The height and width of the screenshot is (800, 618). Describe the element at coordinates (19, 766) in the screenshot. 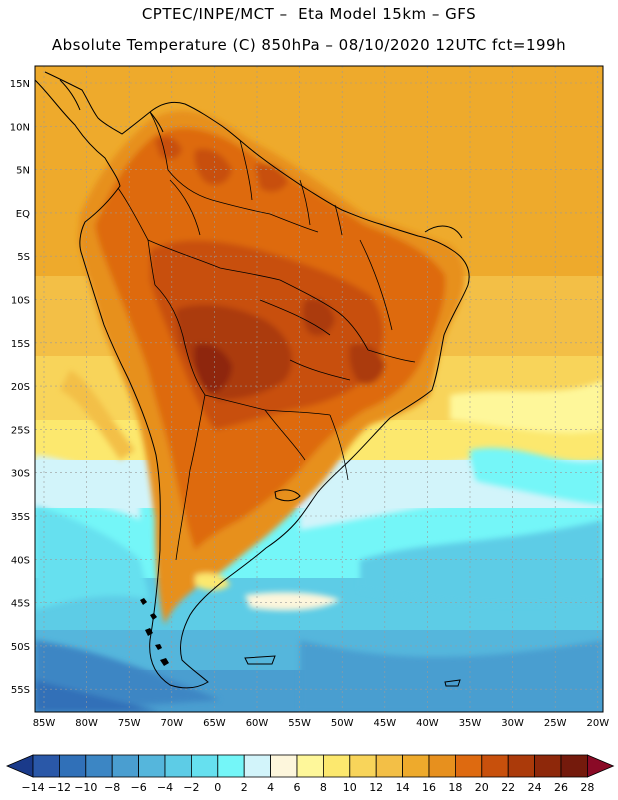

I see `colorbar-low-arrow` at that location.